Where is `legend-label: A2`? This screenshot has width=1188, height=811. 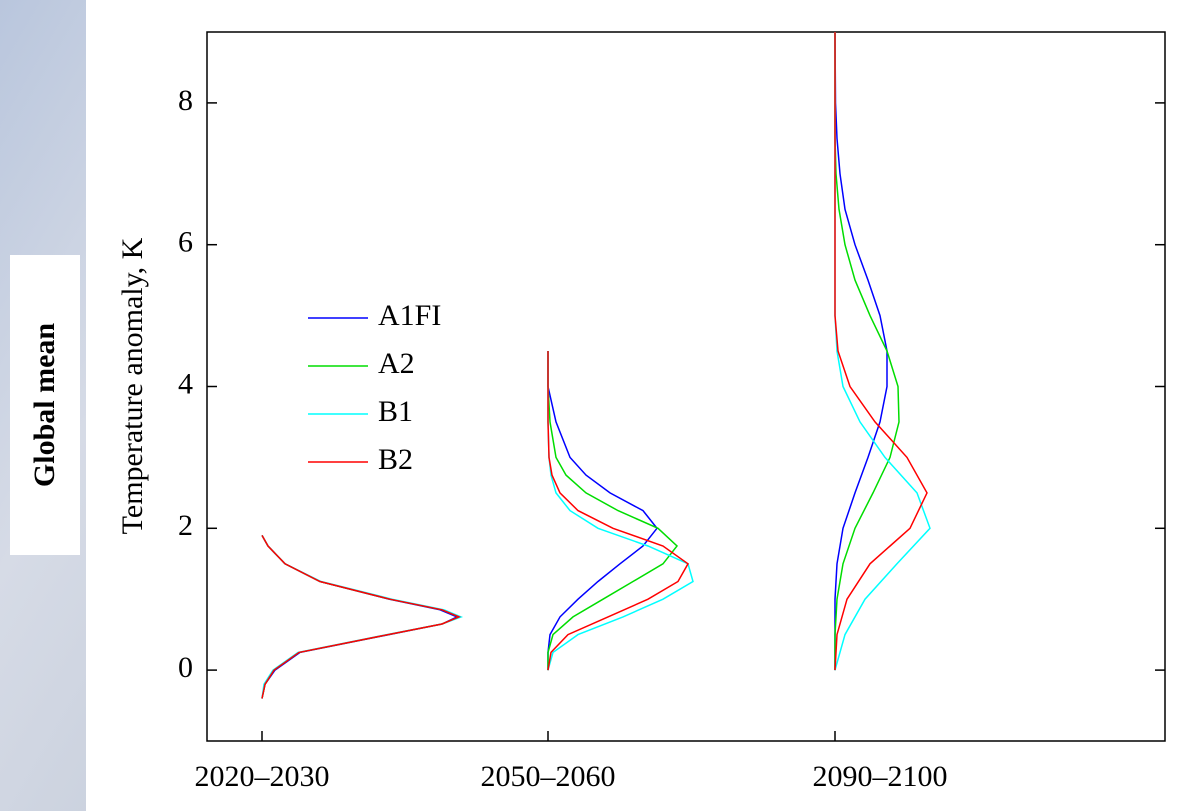 legend-label: A2 is located at coordinates (396, 363).